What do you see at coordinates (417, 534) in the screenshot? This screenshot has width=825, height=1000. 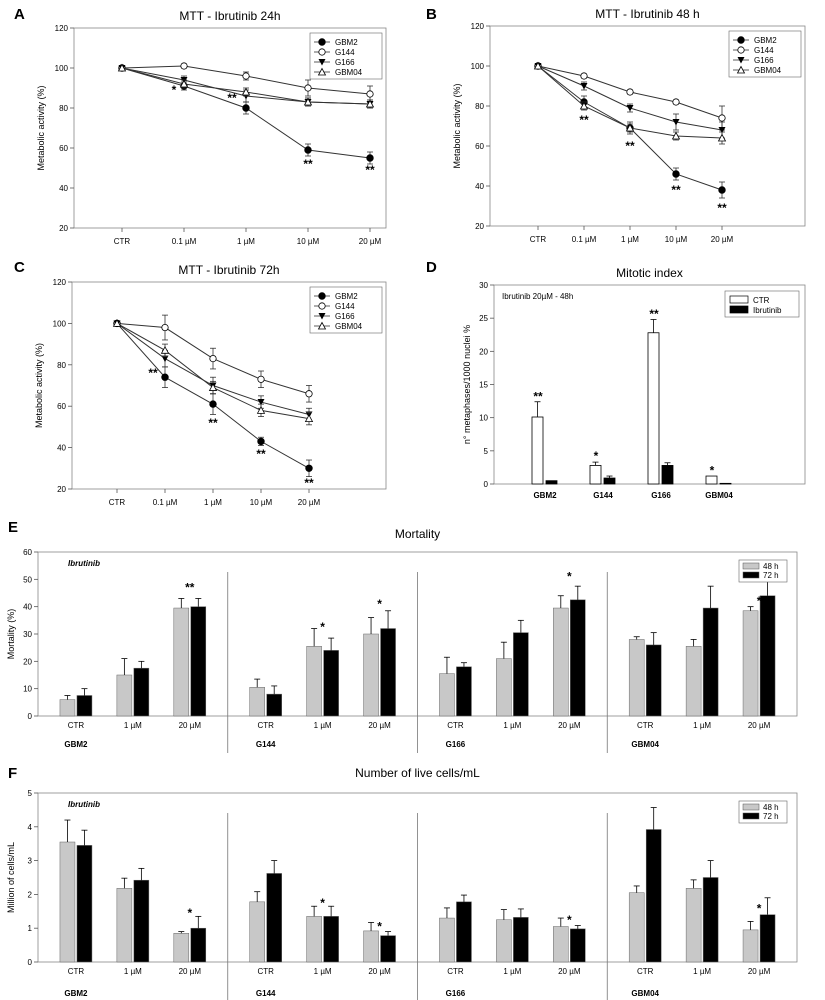 I see `chart-title: Mortality` at bounding box center [417, 534].